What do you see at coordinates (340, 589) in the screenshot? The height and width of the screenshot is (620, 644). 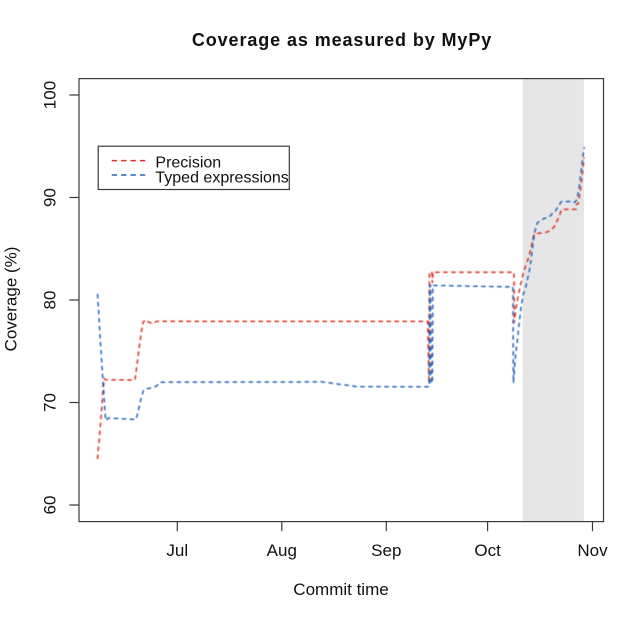 I see `svg-text: Commit time` at bounding box center [340, 589].